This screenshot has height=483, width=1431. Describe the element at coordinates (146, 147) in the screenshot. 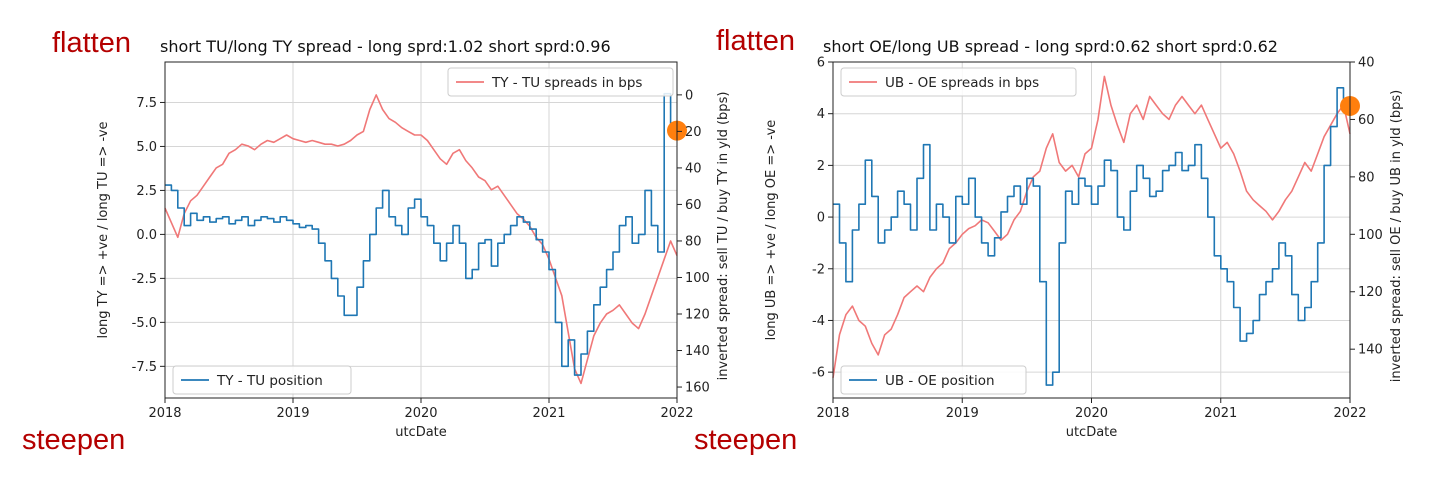

I see `left-tick-label: 5.0` at that location.